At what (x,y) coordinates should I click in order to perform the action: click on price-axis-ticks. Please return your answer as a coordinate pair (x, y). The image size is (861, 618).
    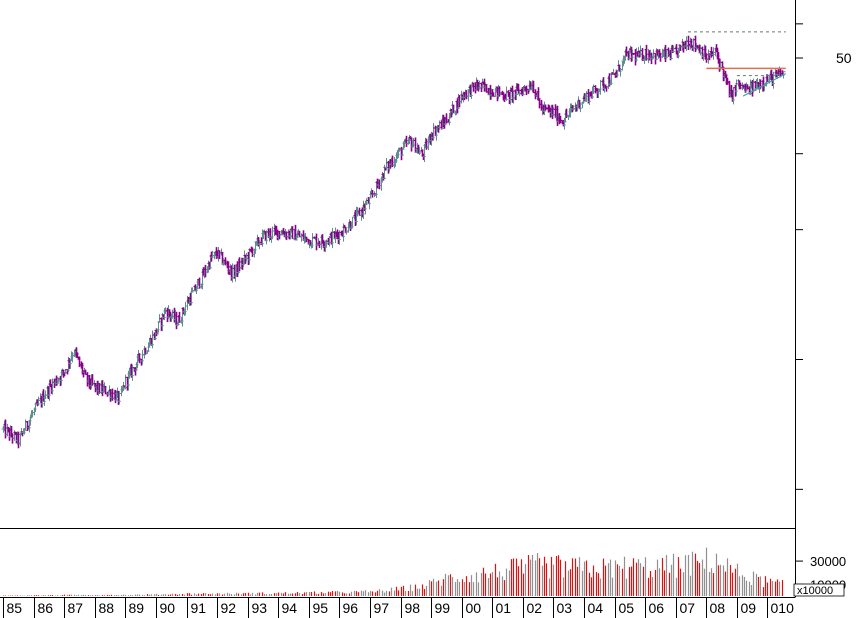
    Looking at the image, I should click on (799, 256).